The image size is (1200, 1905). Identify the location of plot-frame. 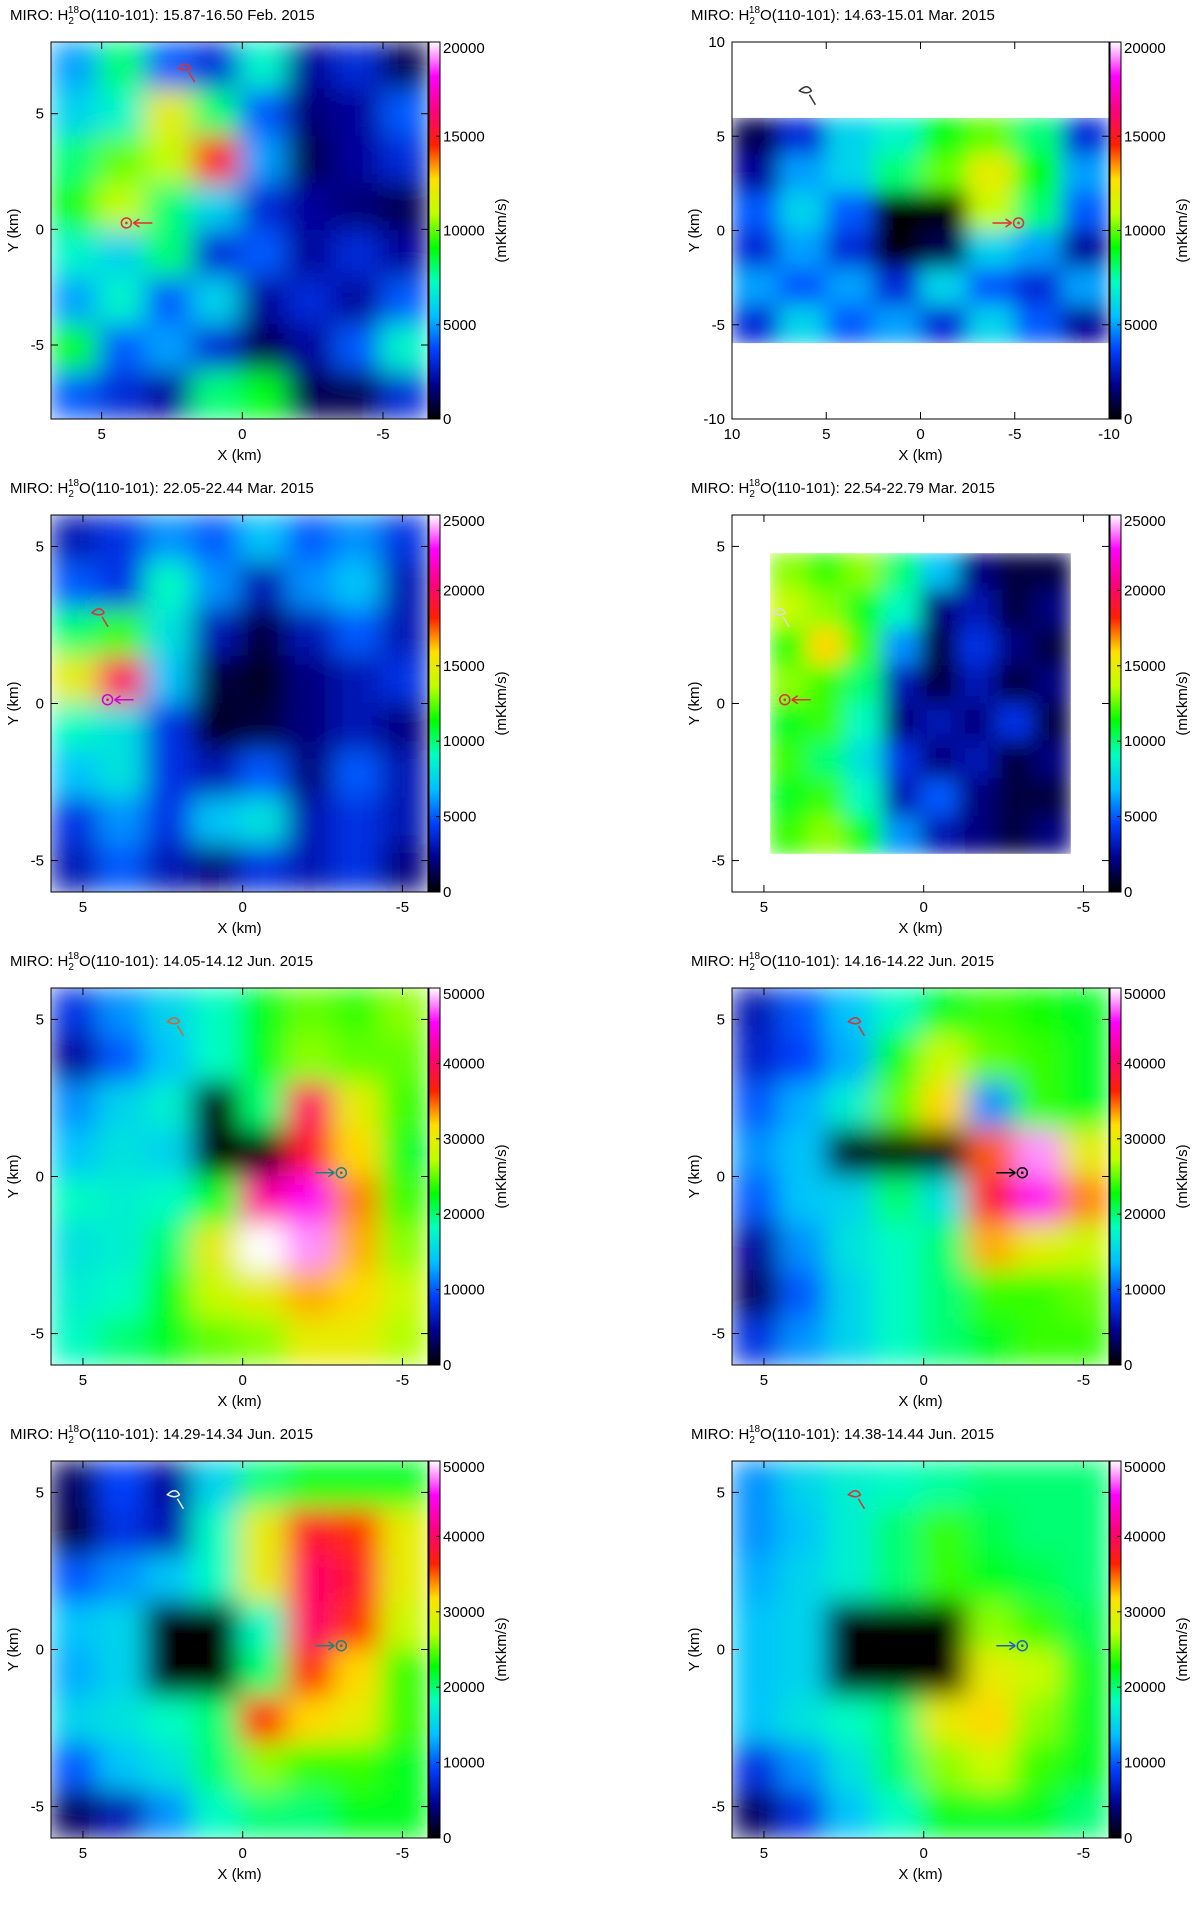
(239, 230).